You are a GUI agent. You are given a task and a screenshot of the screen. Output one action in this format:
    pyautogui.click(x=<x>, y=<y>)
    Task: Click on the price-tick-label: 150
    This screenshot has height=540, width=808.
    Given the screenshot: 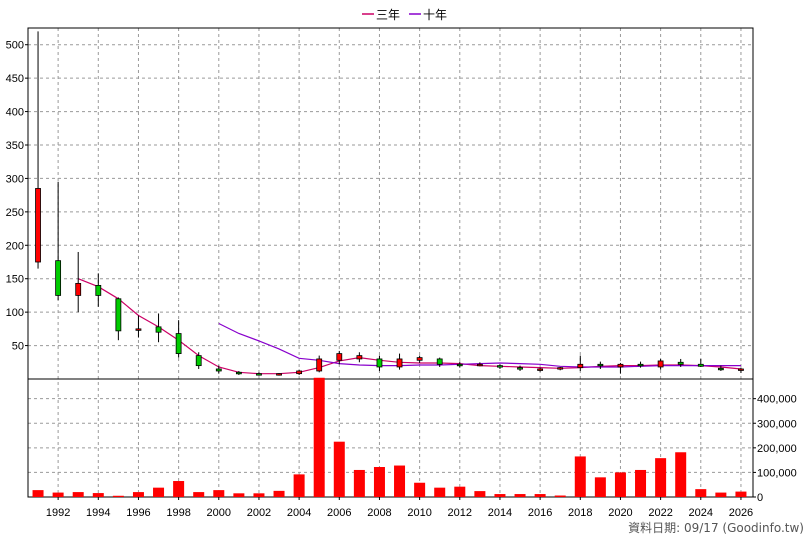 What is the action you would take?
    pyautogui.click(x=15, y=280)
    